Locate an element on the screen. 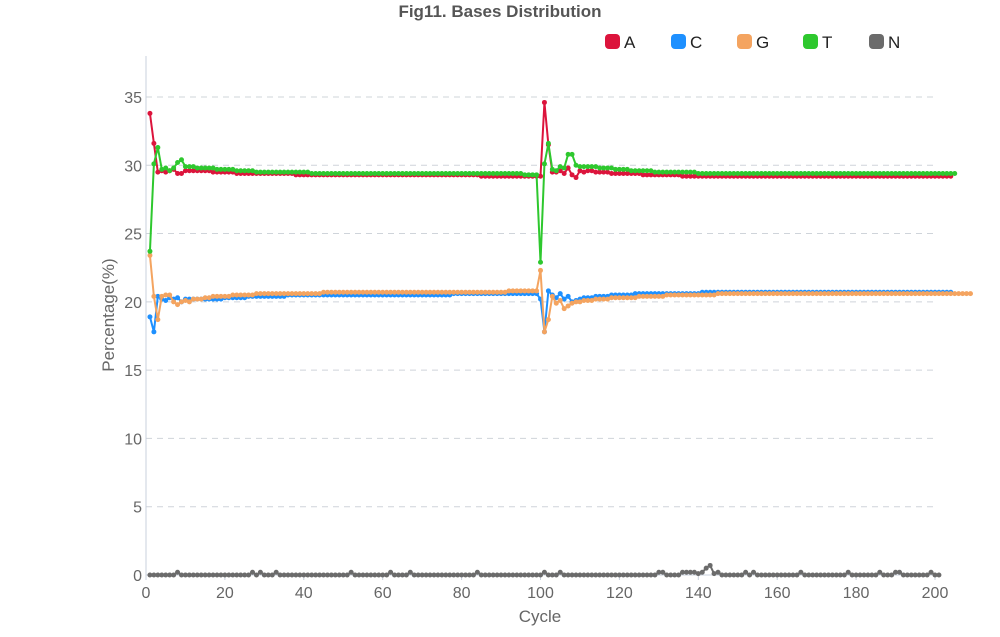 Image resolution: width=1000 pixels, height=637 pixels. y-tick-label: 20 is located at coordinates (133, 303).